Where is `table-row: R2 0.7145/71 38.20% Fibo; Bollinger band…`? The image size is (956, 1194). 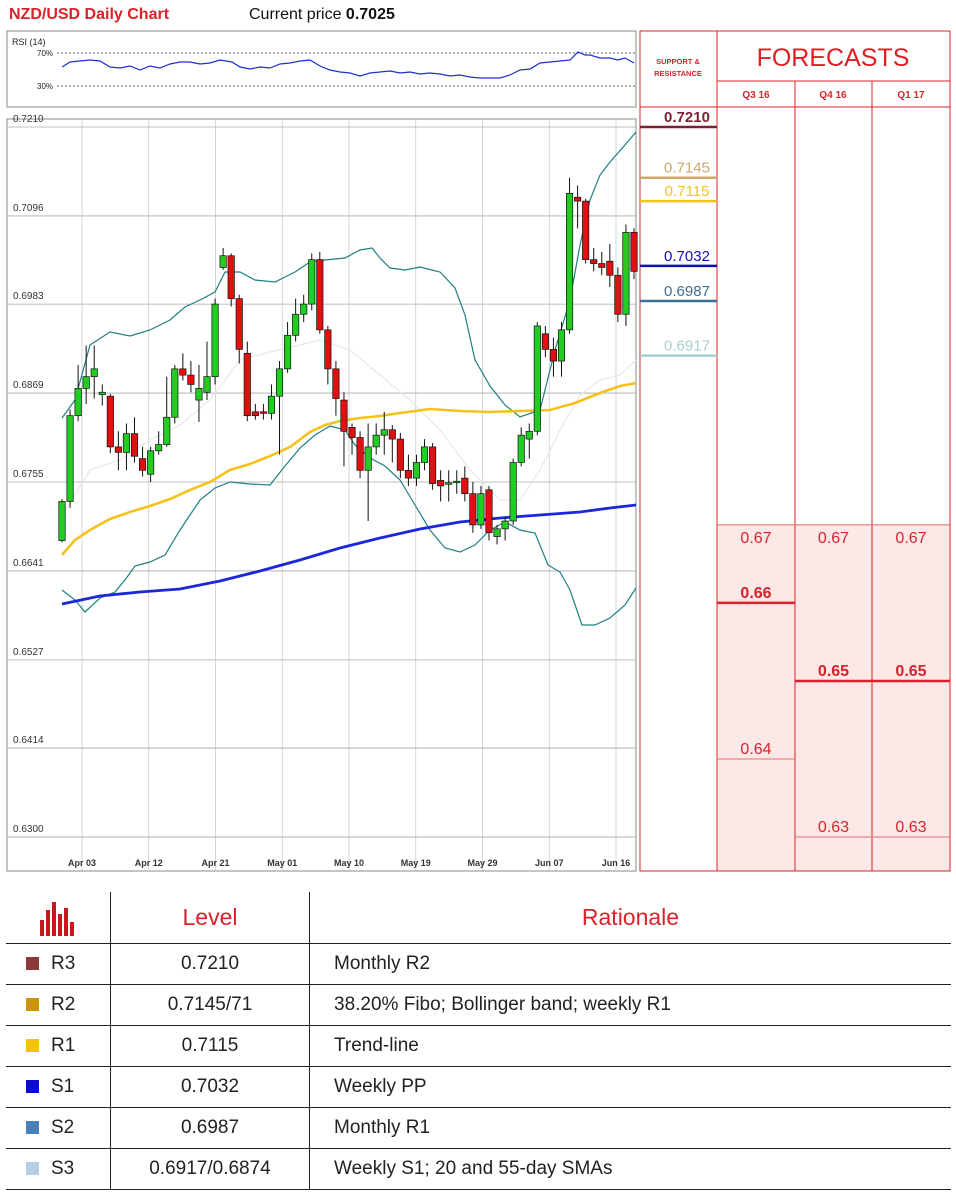 table-row: R2 0.7145/71 38.20% Fibo; Bollinger band… is located at coordinates (478, 1005).